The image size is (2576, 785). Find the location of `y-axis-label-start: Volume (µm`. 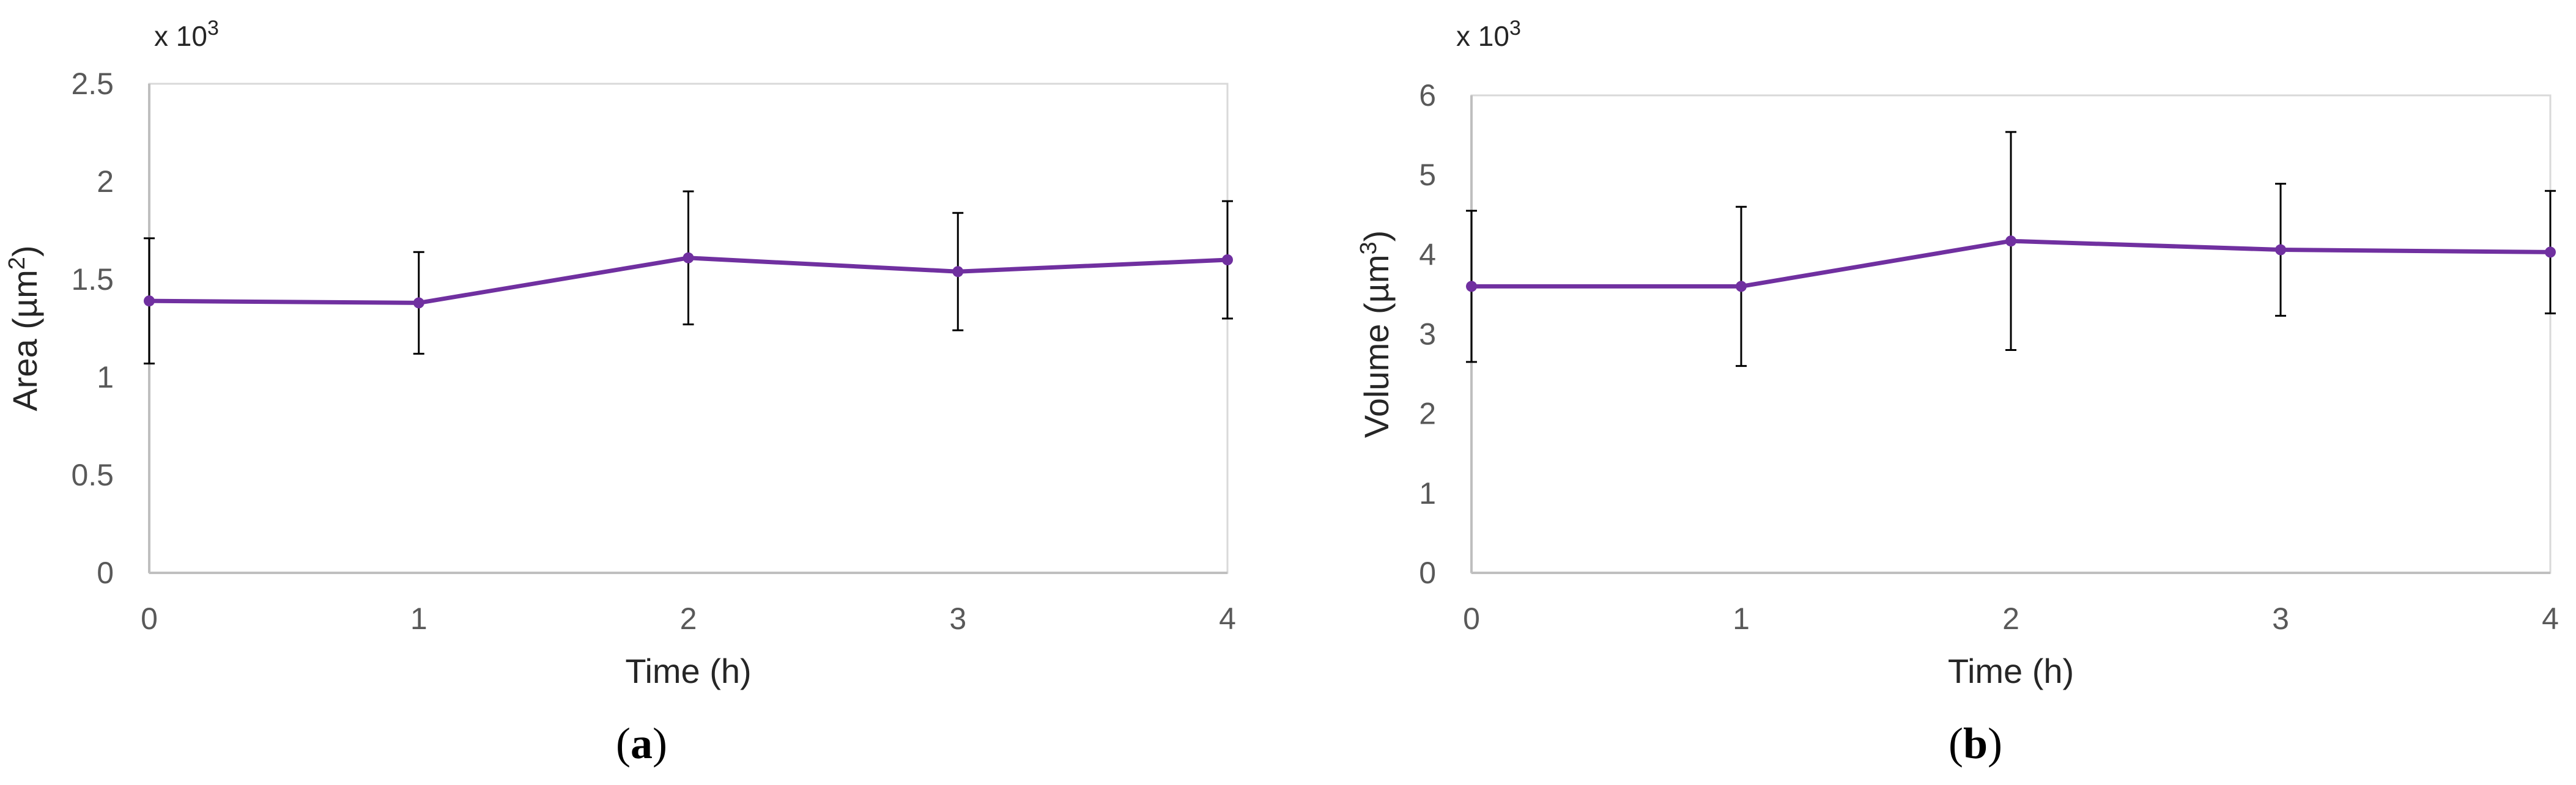

y-axis-label-start: Volume (µm is located at coordinates (1376, 346).